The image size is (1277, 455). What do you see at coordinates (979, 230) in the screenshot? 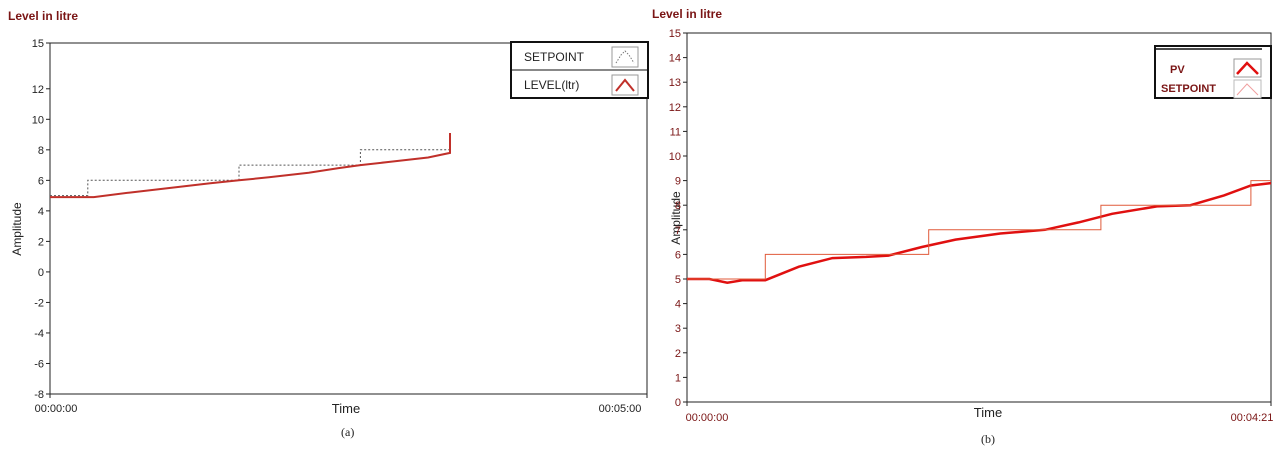
I see `chart-b-series-setpoint-line` at bounding box center [979, 230].